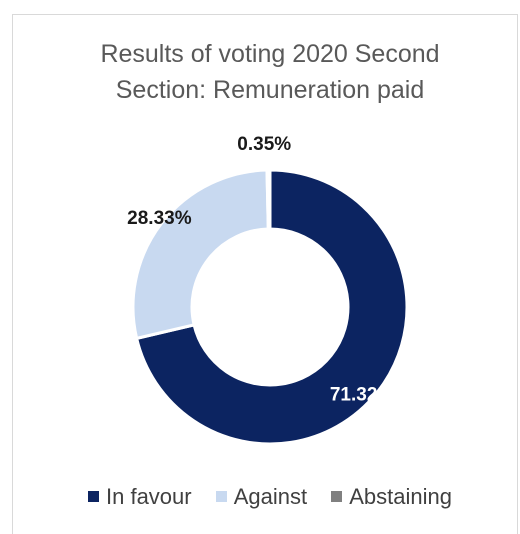 The image size is (520, 534). I want to click on data-label-in-favour: 71.32%, so click(362, 395).